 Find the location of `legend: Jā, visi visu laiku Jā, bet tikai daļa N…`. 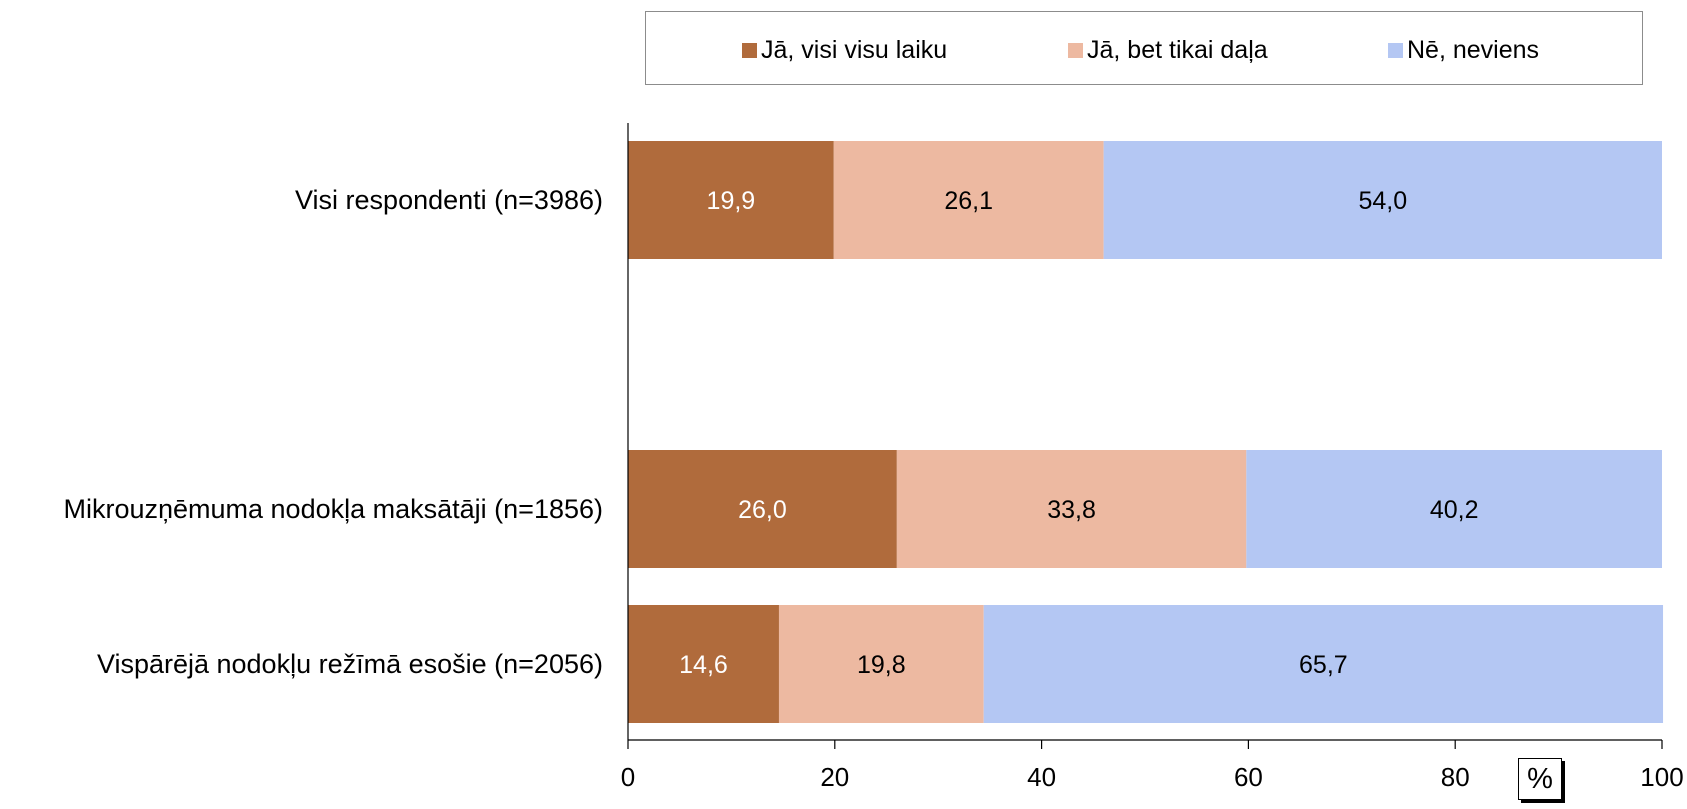

legend: Jā, visi visu laiku Jā, bet tikai daļa N… is located at coordinates (1144, 48).